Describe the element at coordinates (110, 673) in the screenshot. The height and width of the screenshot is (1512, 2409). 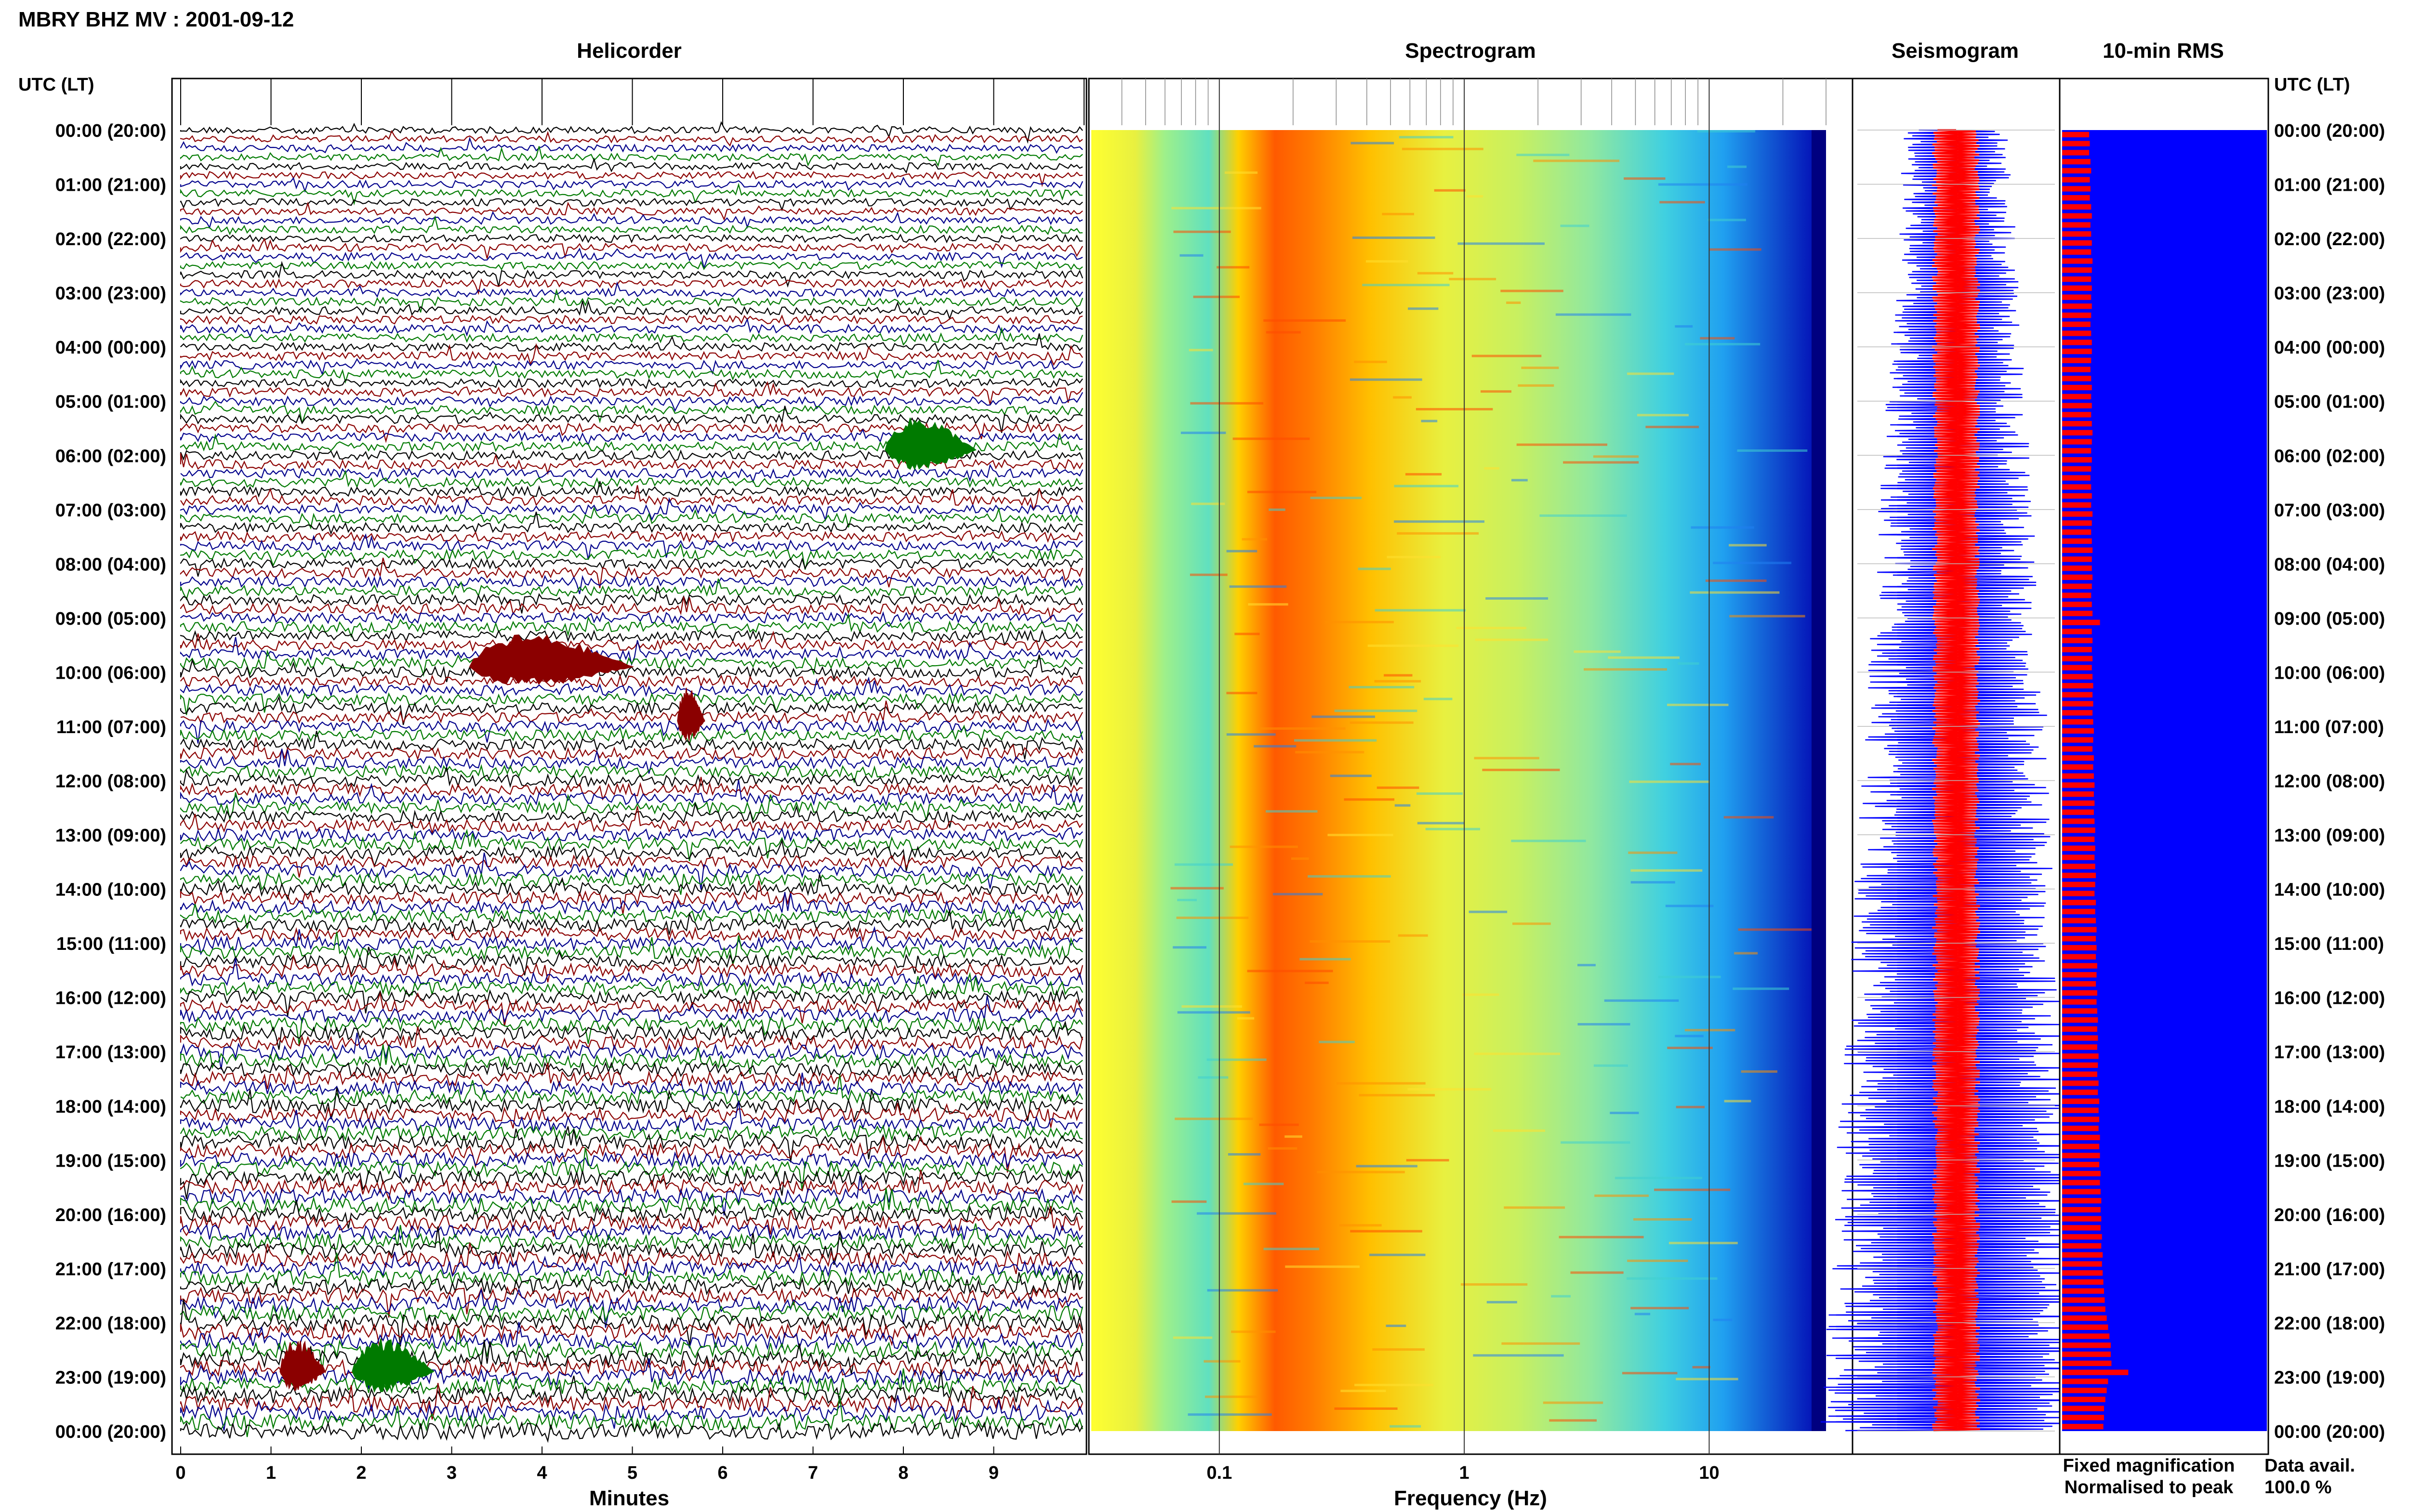
I see `time-label-left: 10:00 (06:00)` at that location.